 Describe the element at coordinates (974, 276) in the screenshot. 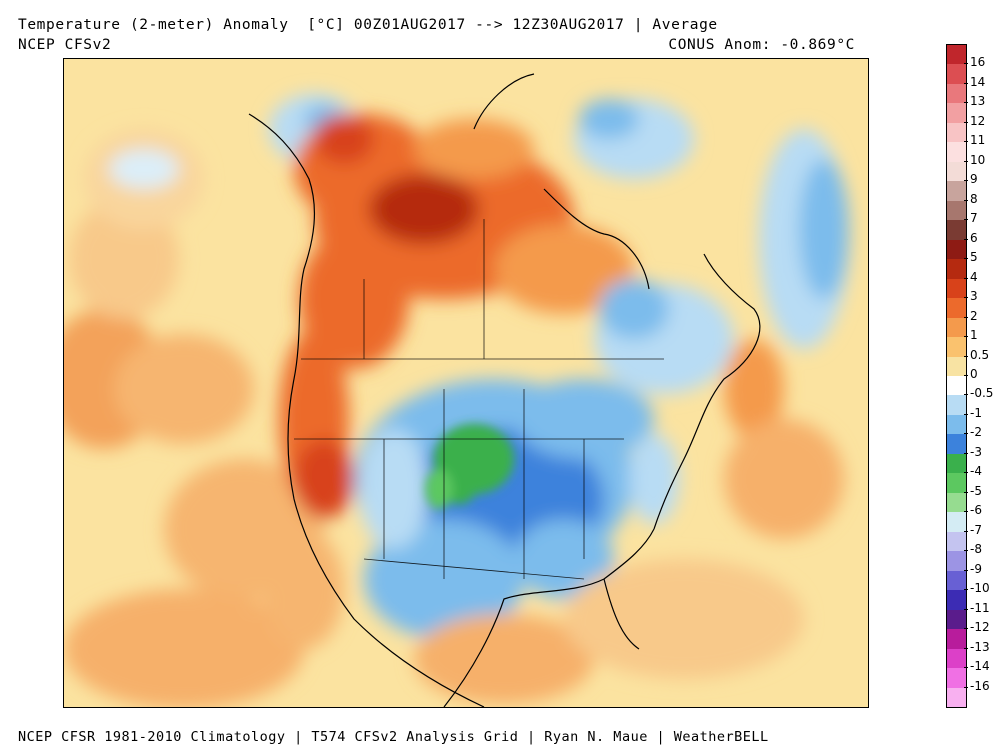

I see `colorbar-tick-label: 4` at that location.